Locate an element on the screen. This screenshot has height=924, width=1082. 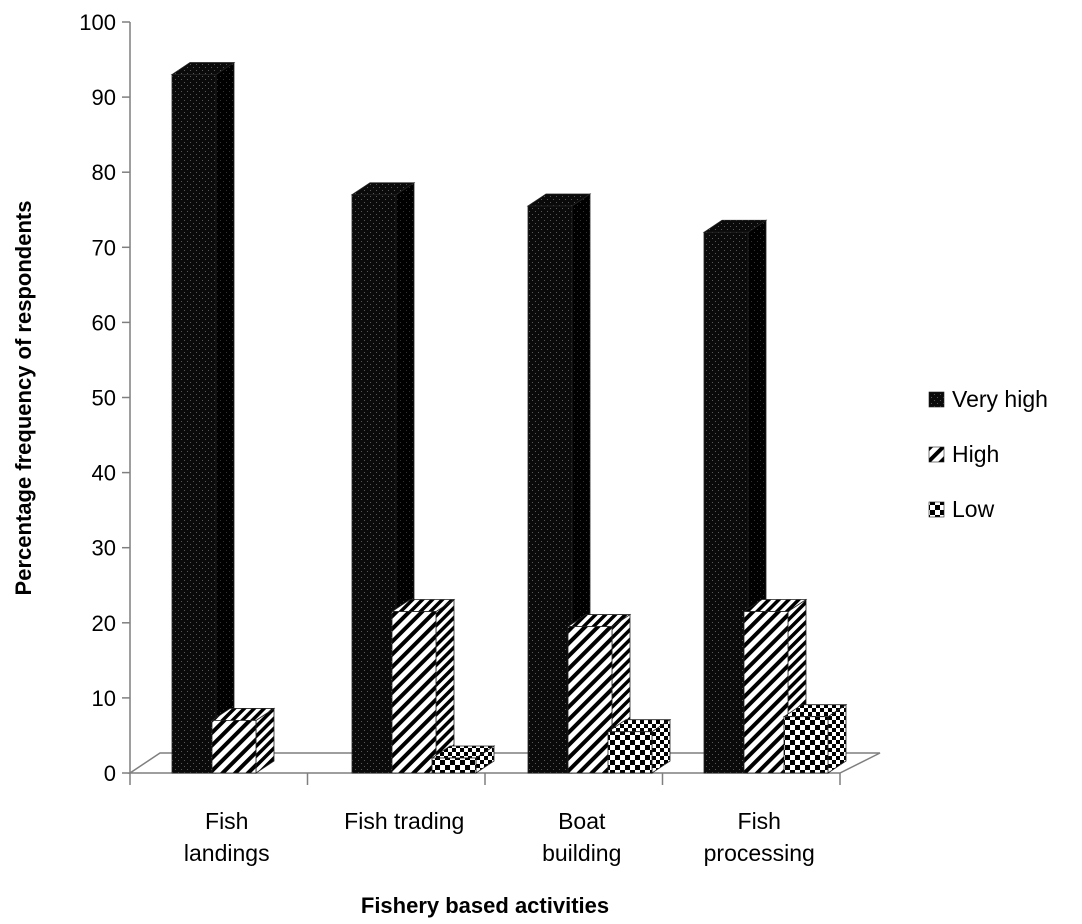
y-tick-label: 60 is located at coordinates (104, 322).